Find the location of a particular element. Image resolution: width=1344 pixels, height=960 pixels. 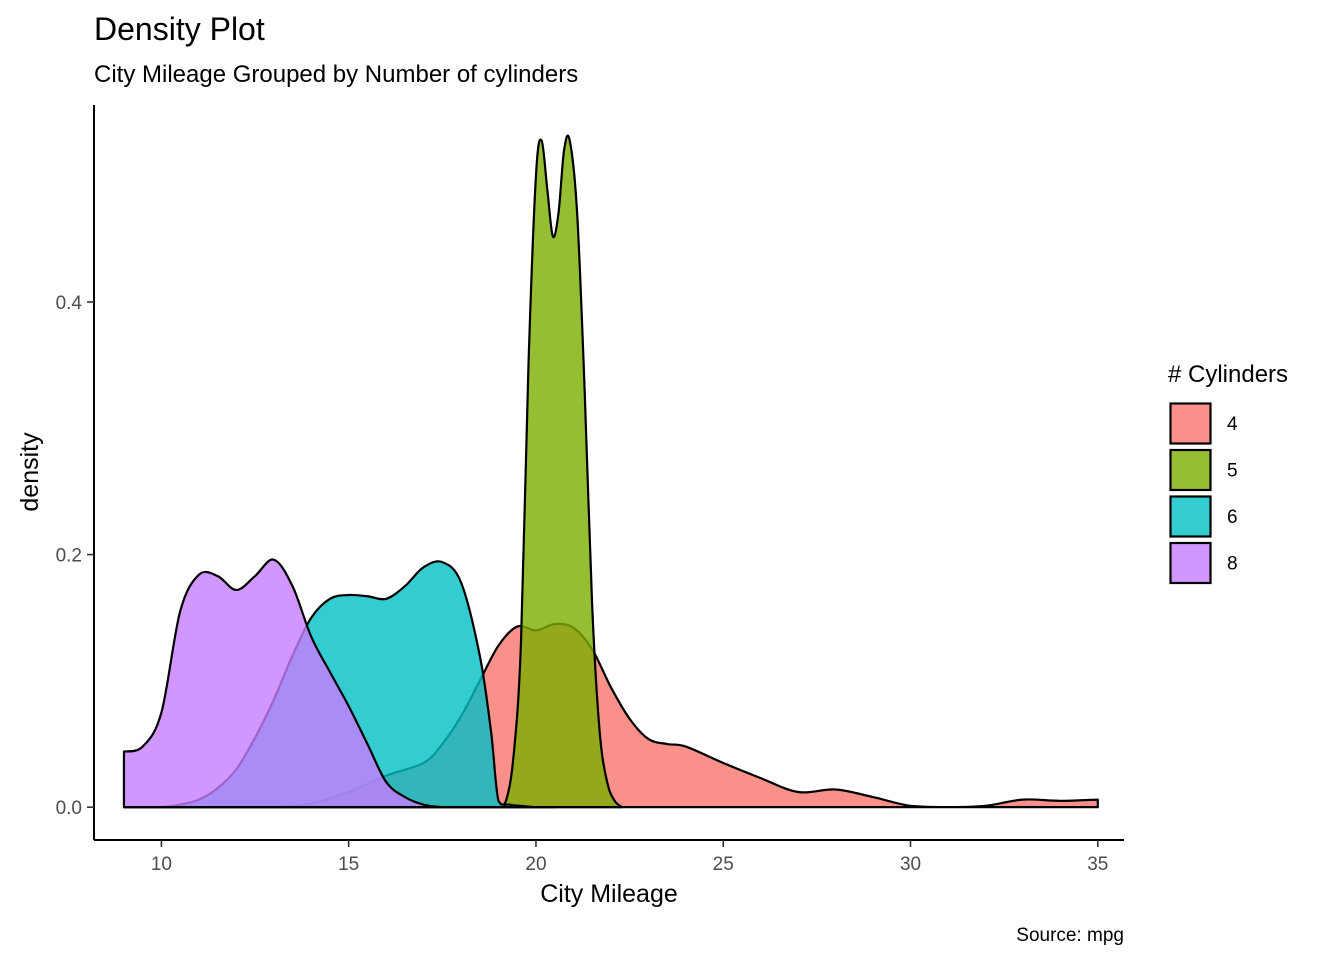

legend-label-4: 4 is located at coordinates (1232, 424).